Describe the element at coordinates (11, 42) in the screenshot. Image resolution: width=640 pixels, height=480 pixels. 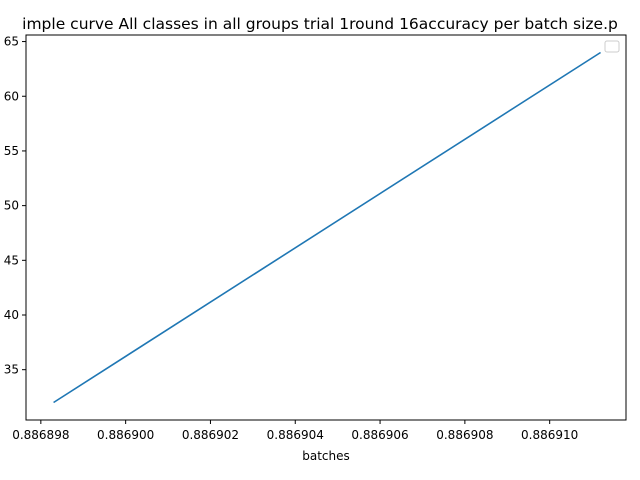
I see `y-tick-label: 65` at that location.